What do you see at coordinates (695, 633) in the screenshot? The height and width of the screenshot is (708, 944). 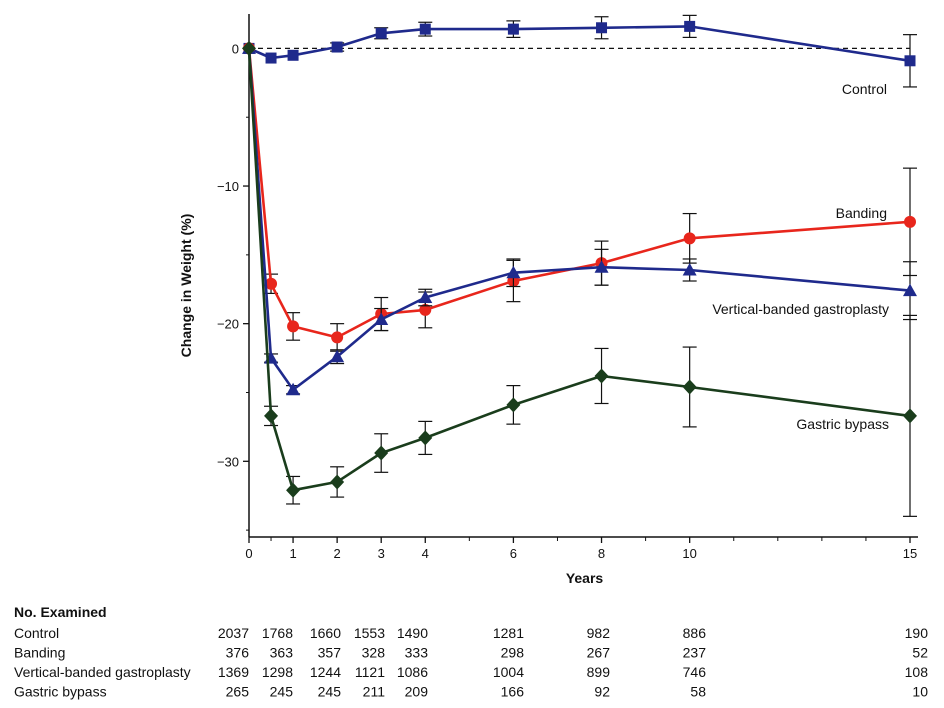 I see `table-cell: 886` at bounding box center [695, 633].